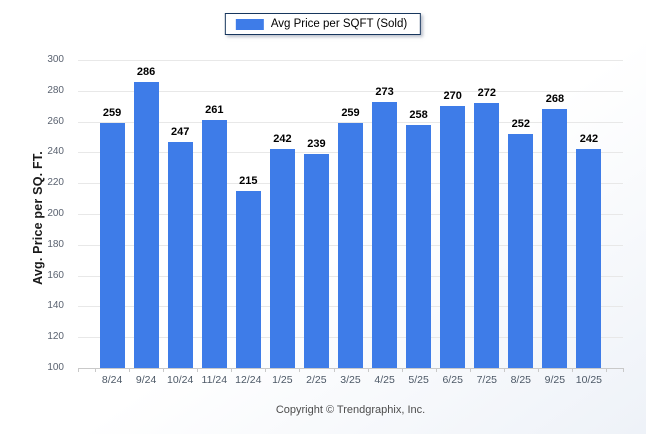 The image size is (646, 434). I want to click on x-tick-label: 10/24, so click(180, 380).